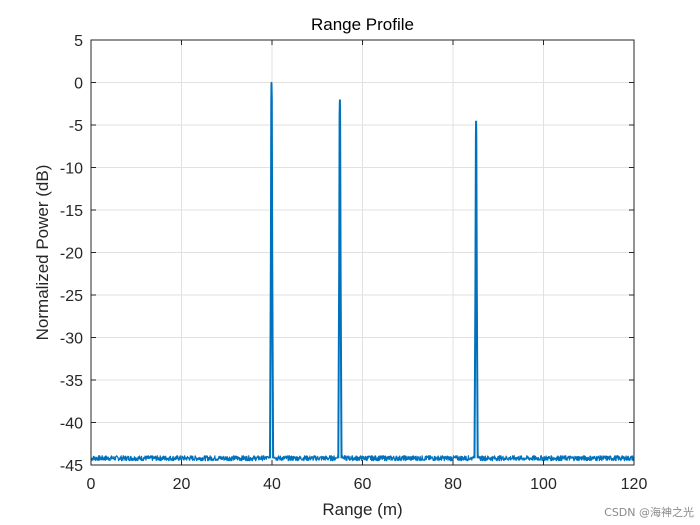 This screenshot has width=700, height=525. I want to click on y-tick-label: 5, so click(78, 41).